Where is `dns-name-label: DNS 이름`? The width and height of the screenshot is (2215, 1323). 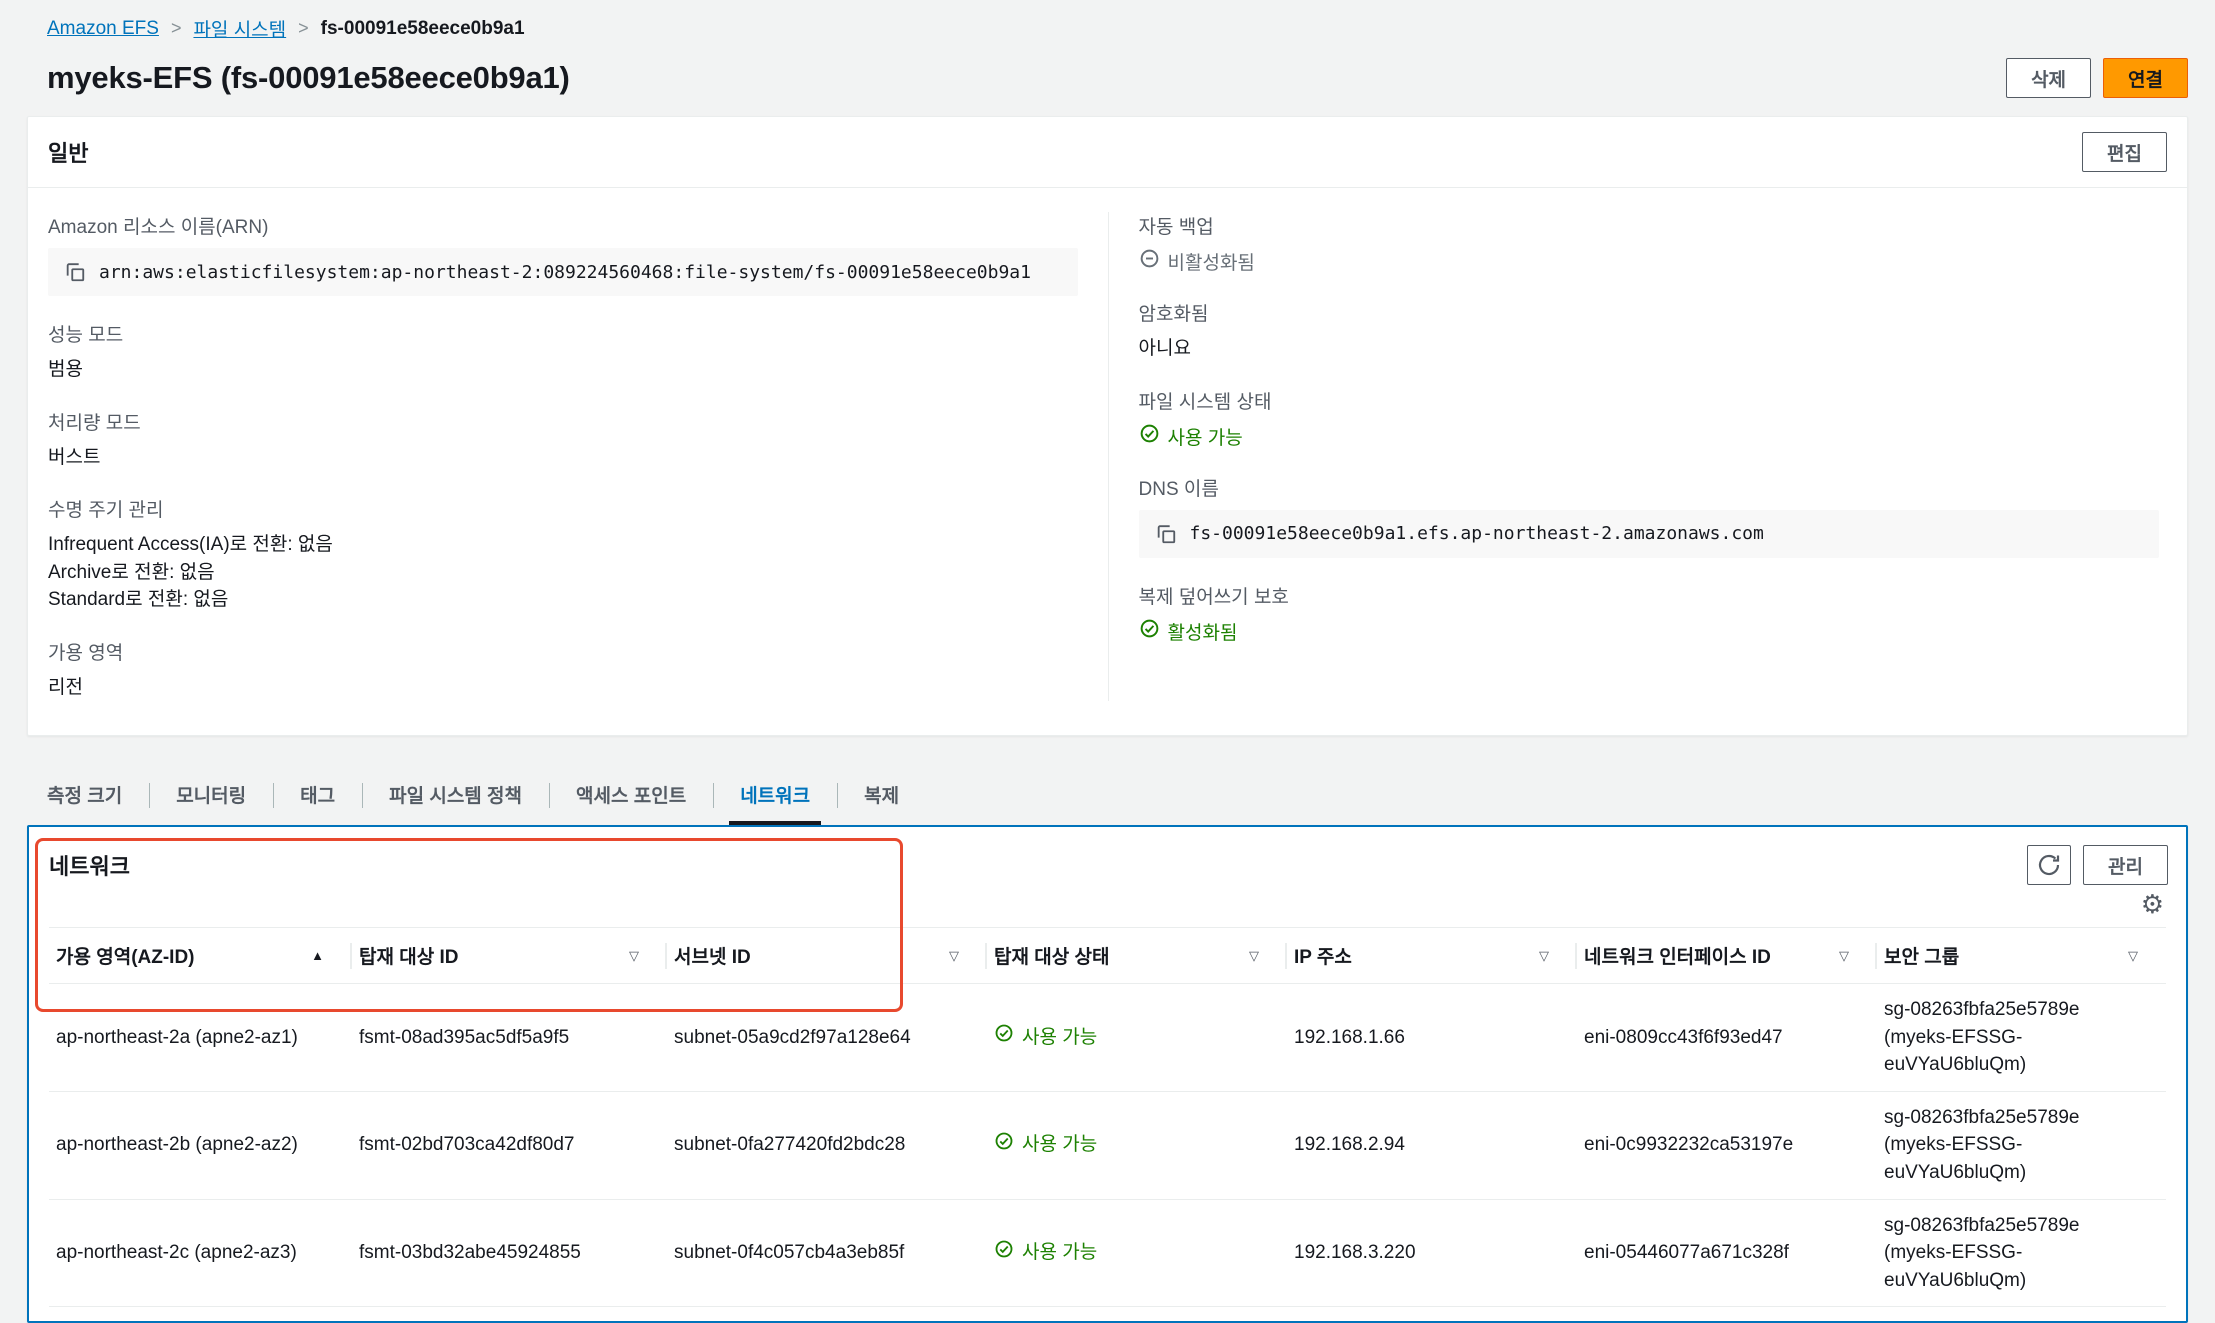
dns-name-label: DNS 이름 is located at coordinates (1178, 489).